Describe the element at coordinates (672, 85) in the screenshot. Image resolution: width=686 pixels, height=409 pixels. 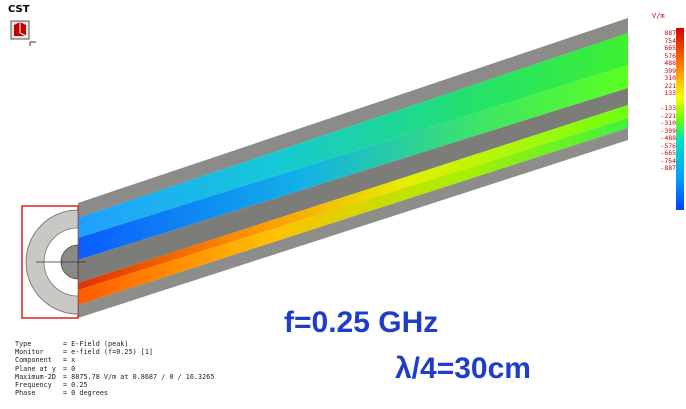
I see `color-scale-tick: 2219` at that location.